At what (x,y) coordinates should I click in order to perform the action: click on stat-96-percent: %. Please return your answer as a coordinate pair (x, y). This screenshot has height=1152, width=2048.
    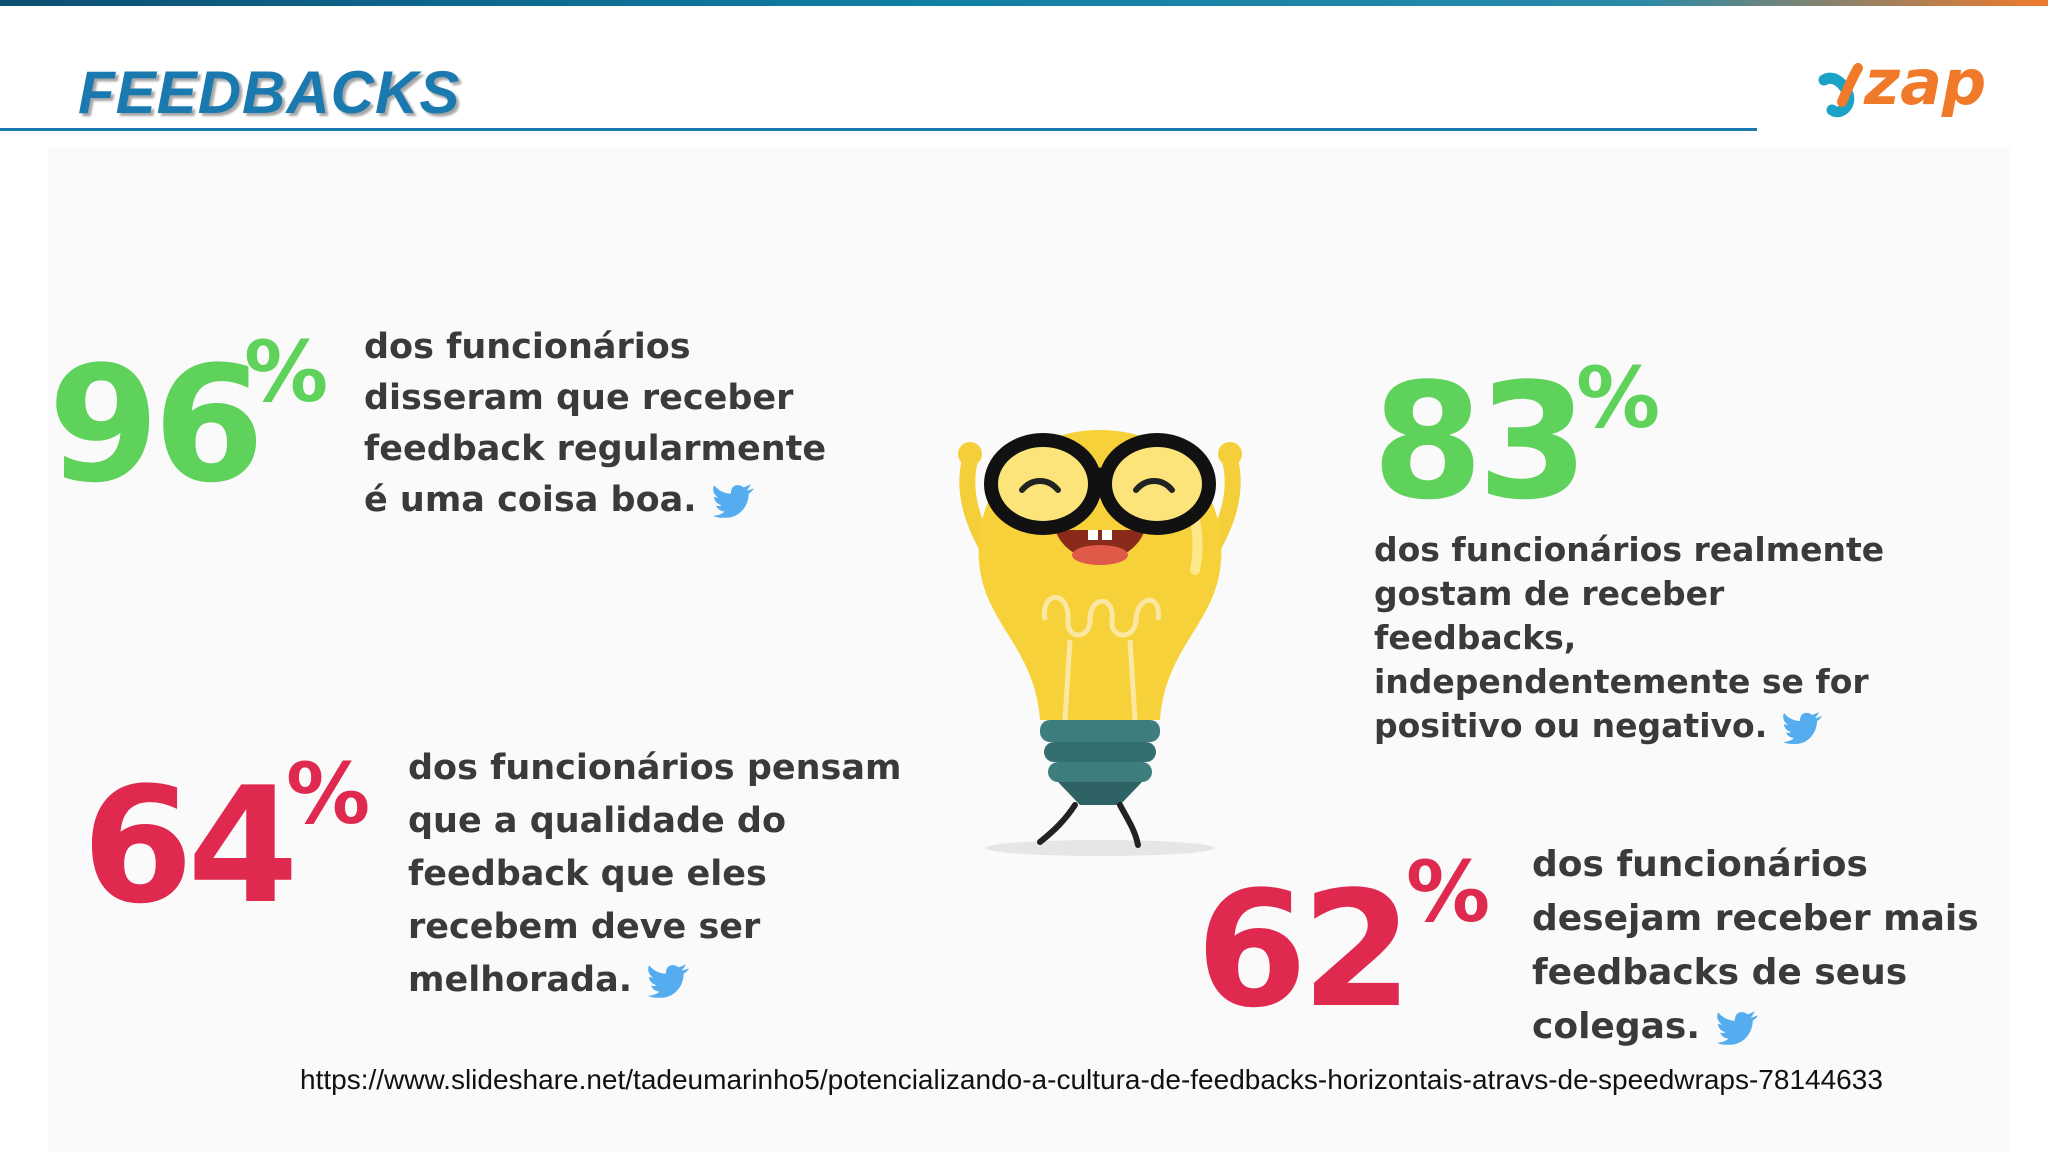
    Looking at the image, I should click on (286, 372).